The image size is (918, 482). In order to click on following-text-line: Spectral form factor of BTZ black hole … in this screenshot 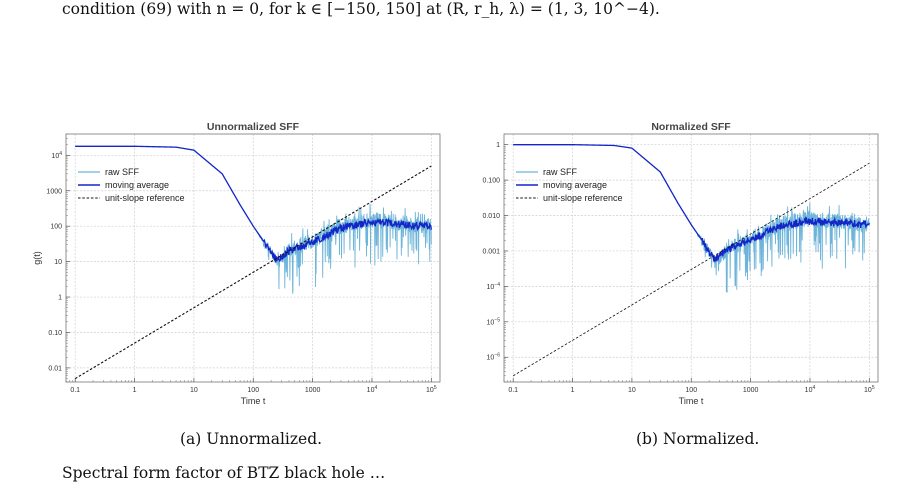, I will do `click(224, 473)`.